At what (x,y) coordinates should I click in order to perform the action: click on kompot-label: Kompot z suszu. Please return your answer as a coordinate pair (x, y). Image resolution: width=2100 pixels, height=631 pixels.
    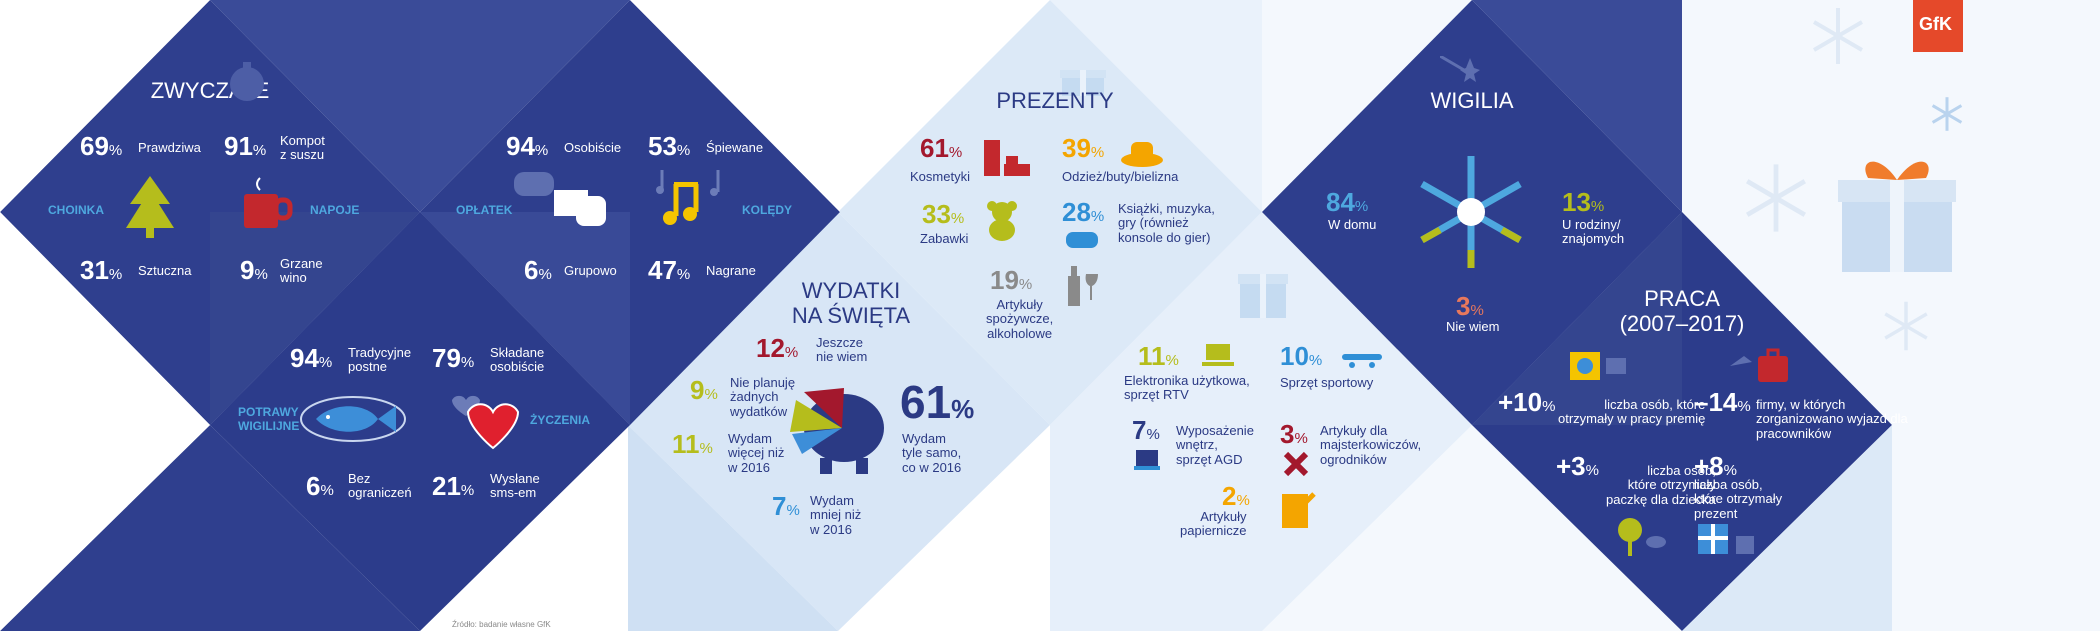
    Looking at the image, I should click on (302, 148).